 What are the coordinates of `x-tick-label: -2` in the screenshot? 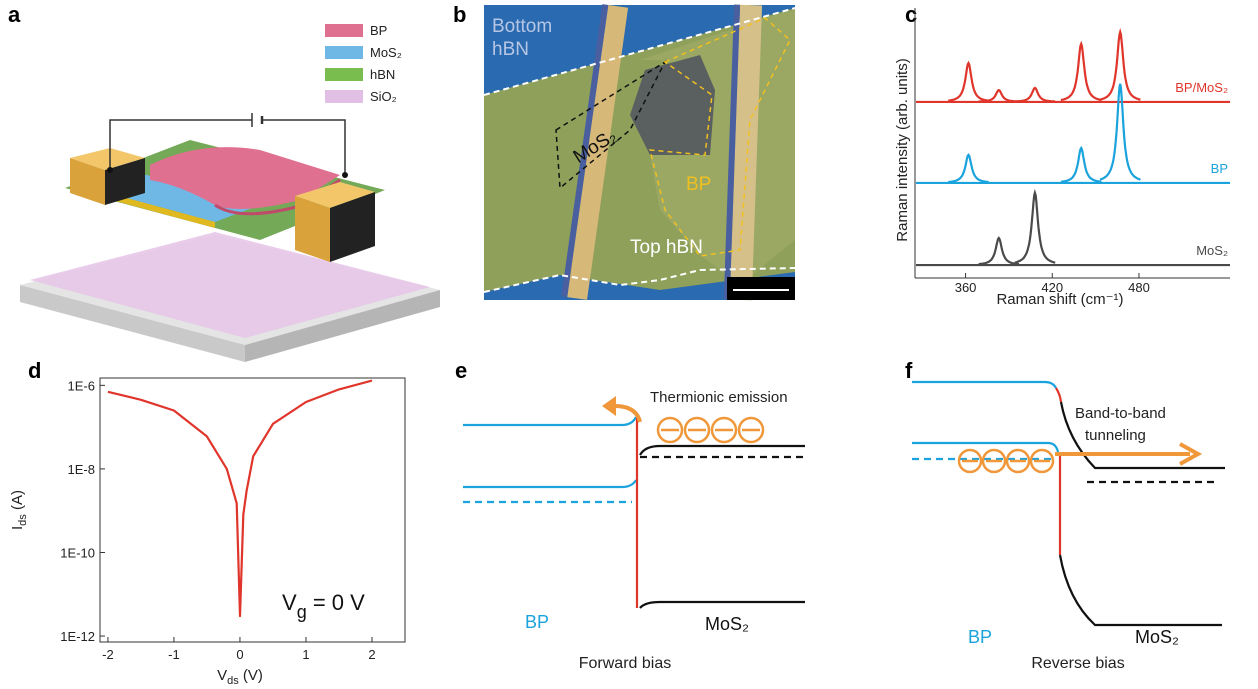 It's located at (108, 654).